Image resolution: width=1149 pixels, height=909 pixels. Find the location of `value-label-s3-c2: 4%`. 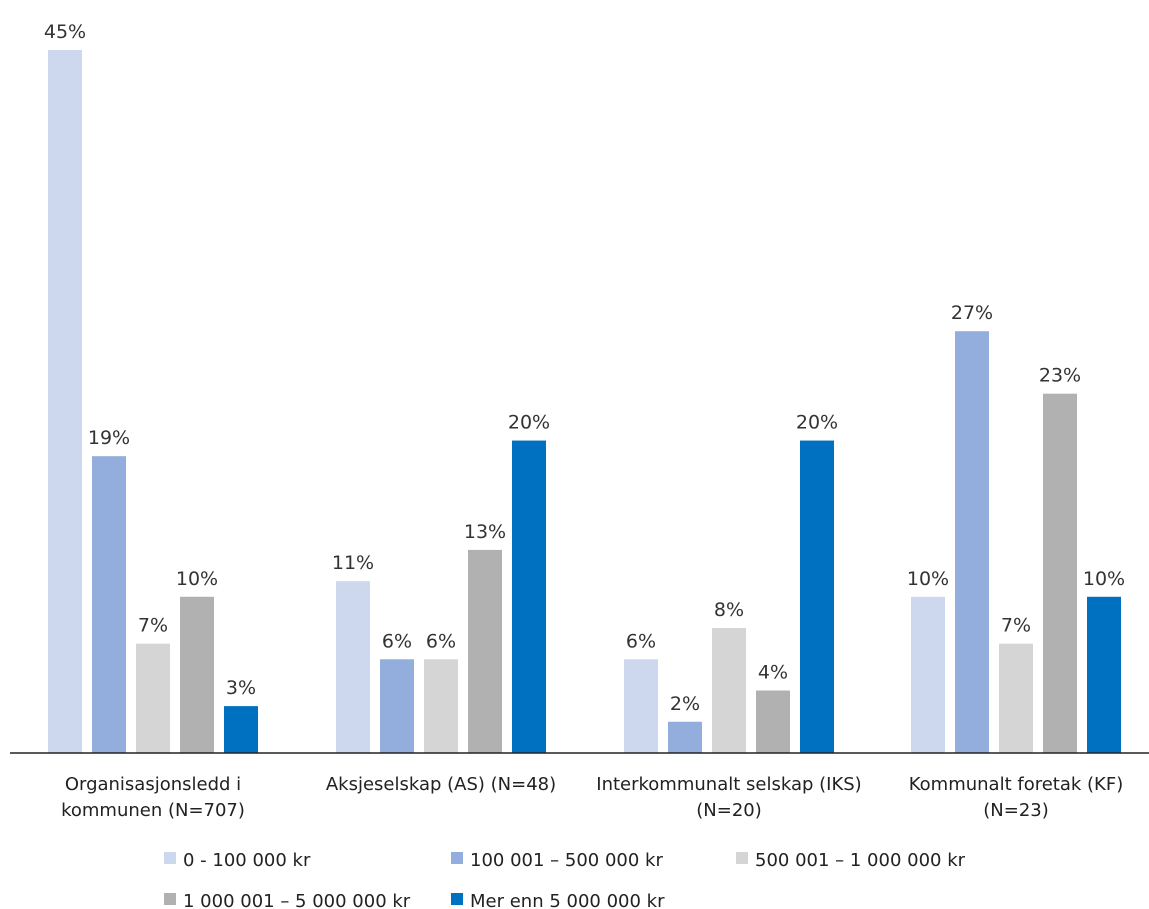

value-label-s3-c2: 4% is located at coordinates (773, 673).